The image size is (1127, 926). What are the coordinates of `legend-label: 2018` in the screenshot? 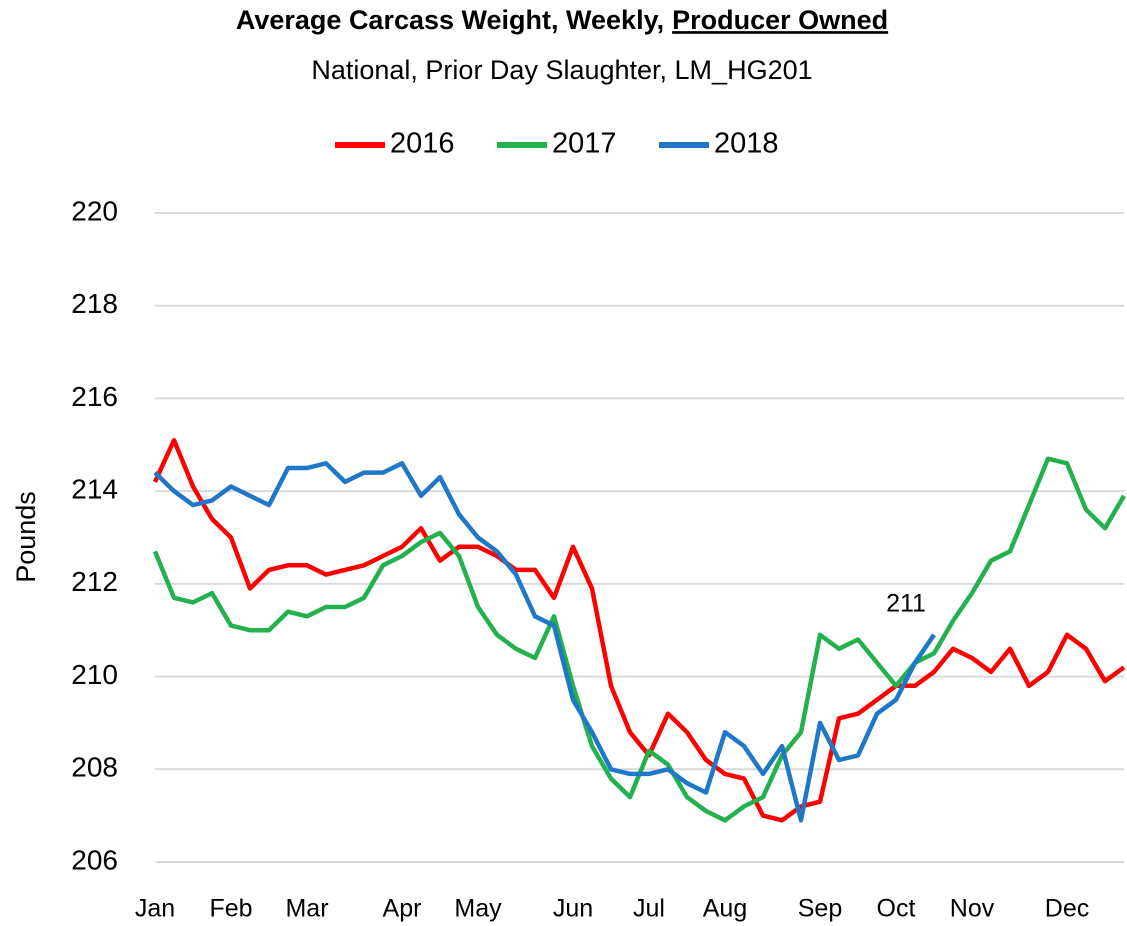 It's located at (746, 144).